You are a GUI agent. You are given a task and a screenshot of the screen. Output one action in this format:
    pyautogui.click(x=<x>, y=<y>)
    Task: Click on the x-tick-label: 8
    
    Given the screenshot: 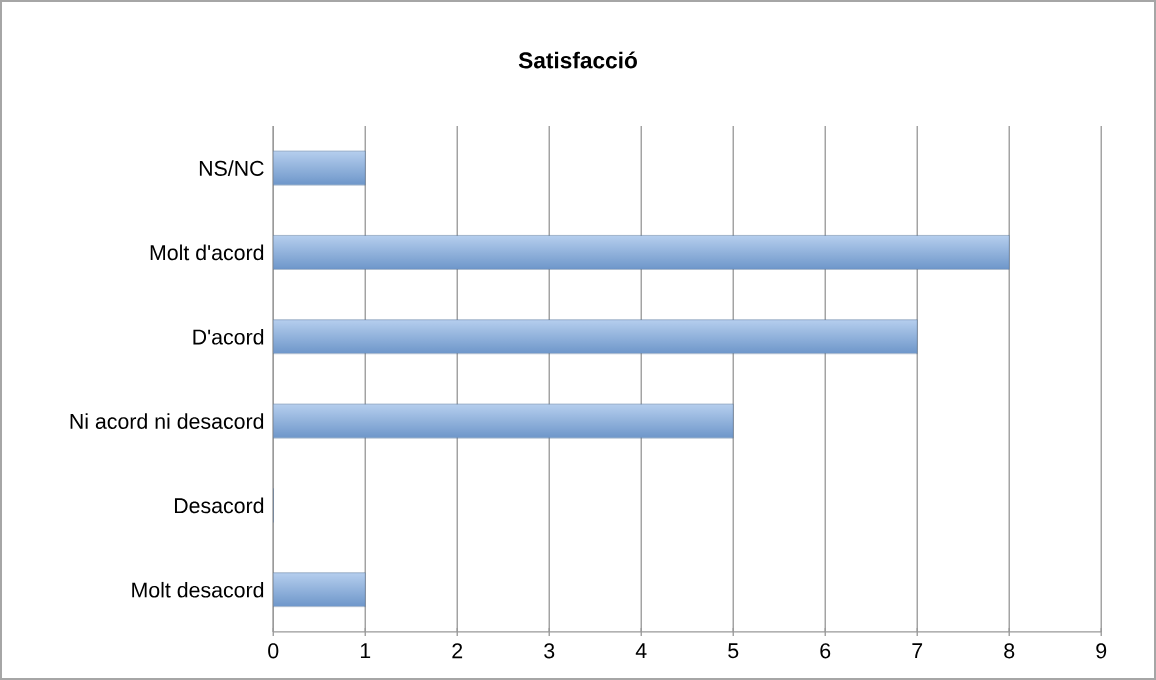 What is the action you would take?
    pyautogui.click(x=1009, y=651)
    